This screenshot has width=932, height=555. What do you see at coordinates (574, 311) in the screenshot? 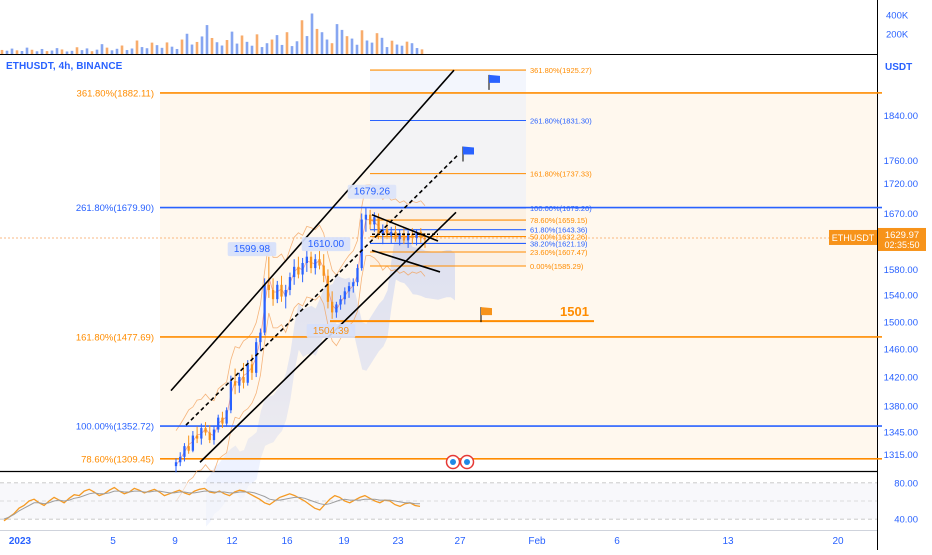
I see `target-label: 1501` at bounding box center [574, 311].